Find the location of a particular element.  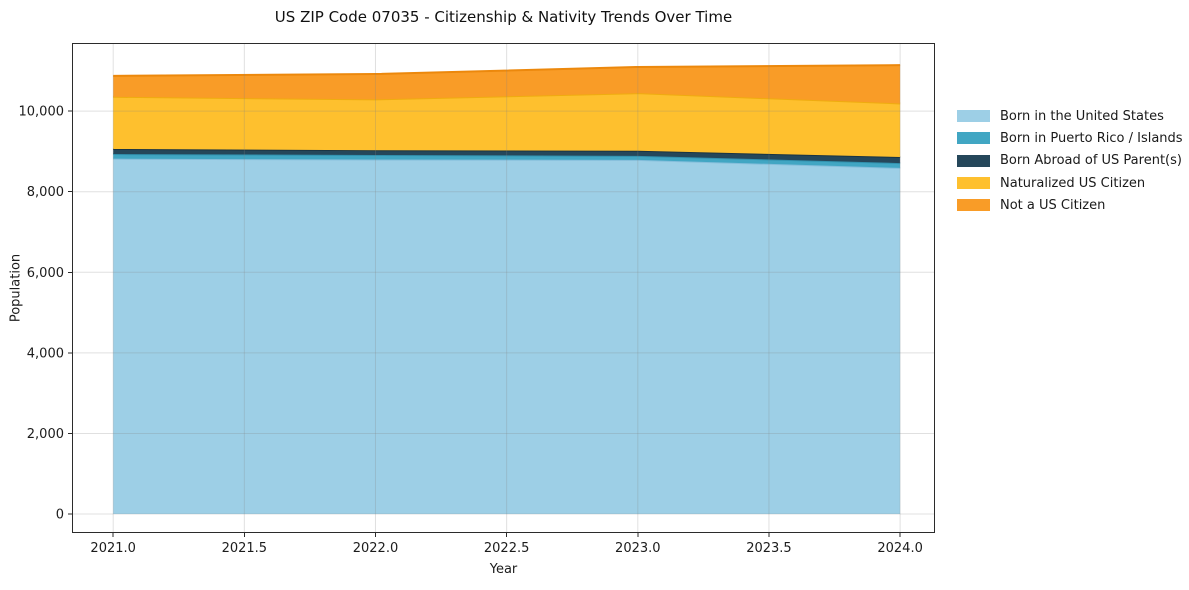

x-tick-label: 2022.0 is located at coordinates (376, 548).